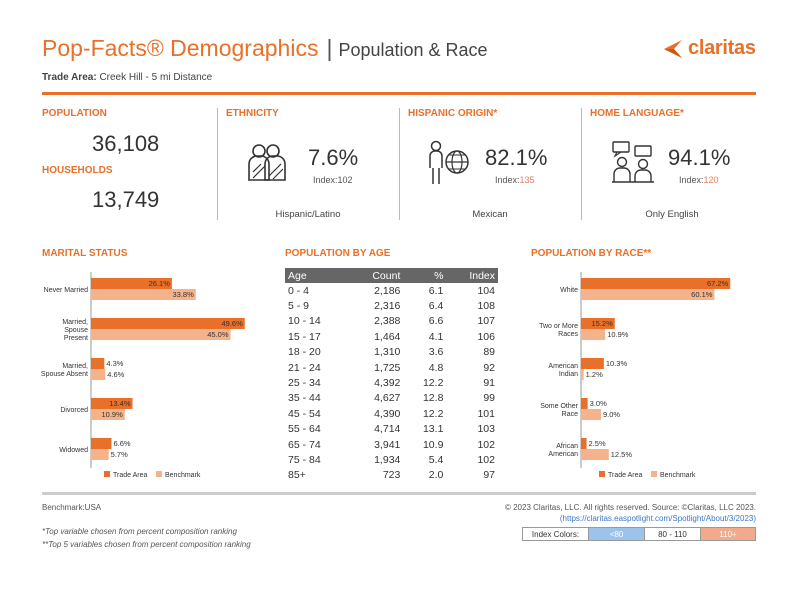 This screenshot has height=600, width=800. Describe the element at coordinates (304, 398) in the screenshot. I see `table-cell: 35 - 44` at that location.